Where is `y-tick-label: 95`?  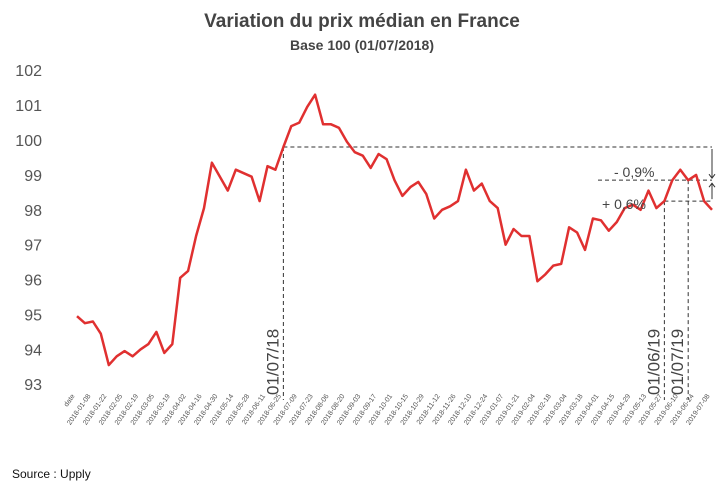
y-tick-label: 95 is located at coordinates (33, 315).